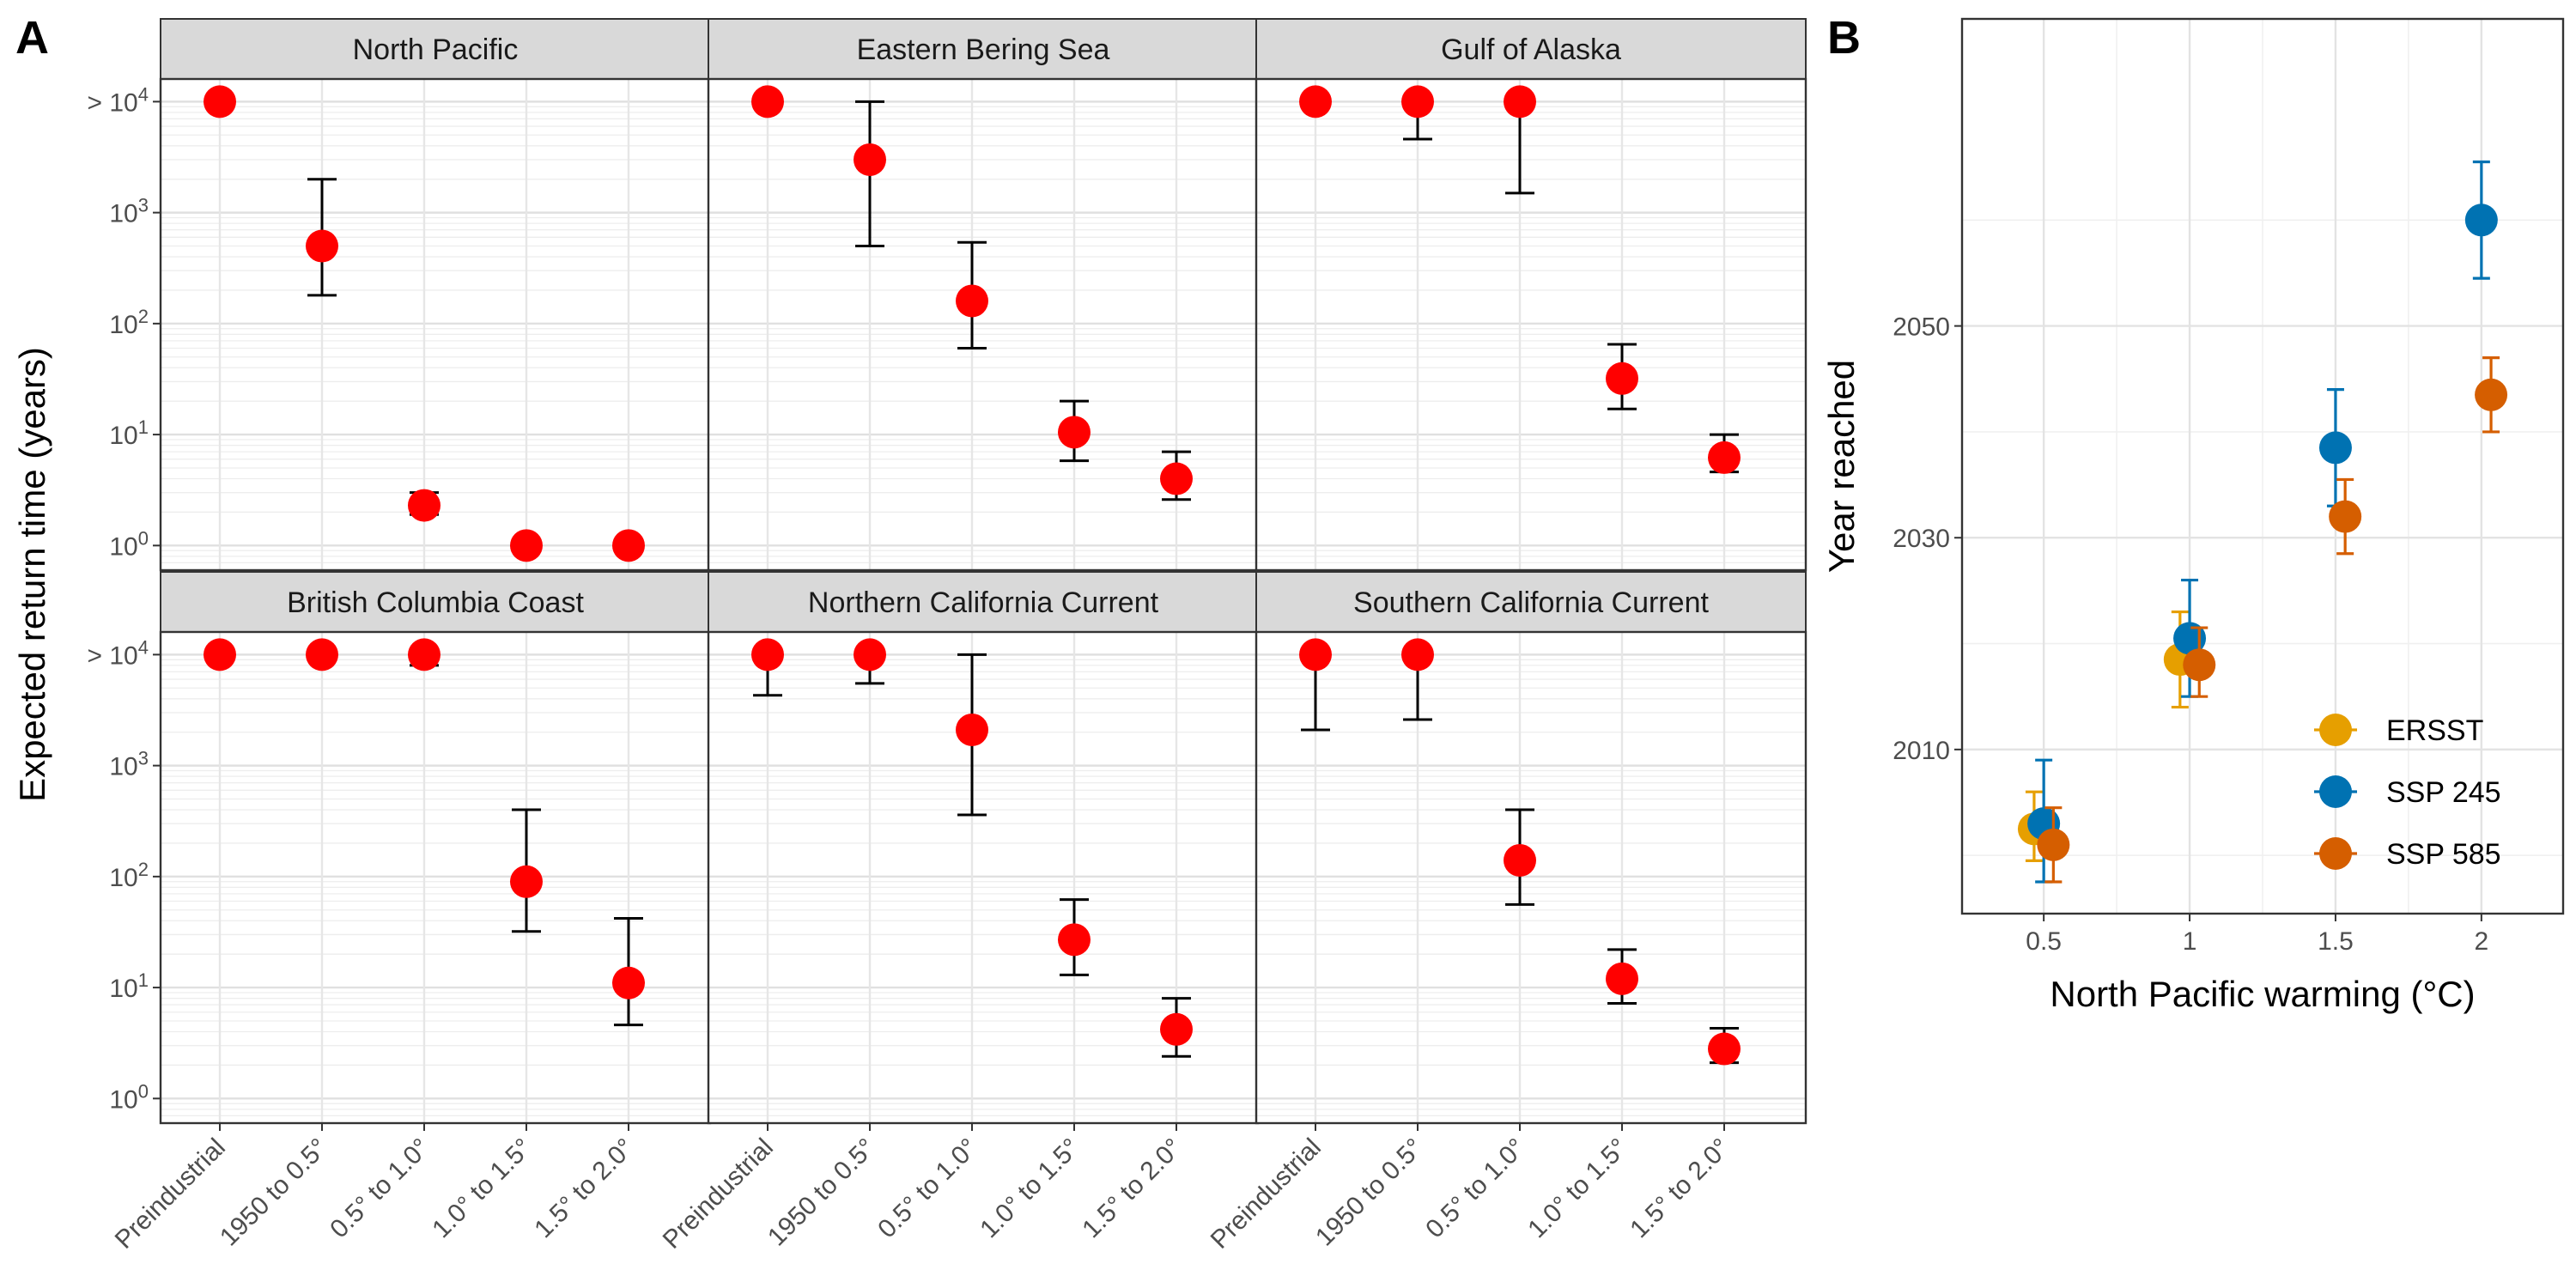 This screenshot has height=1288, width=2576. I want to click on x-tick-label: 1.5, so click(2336, 941).